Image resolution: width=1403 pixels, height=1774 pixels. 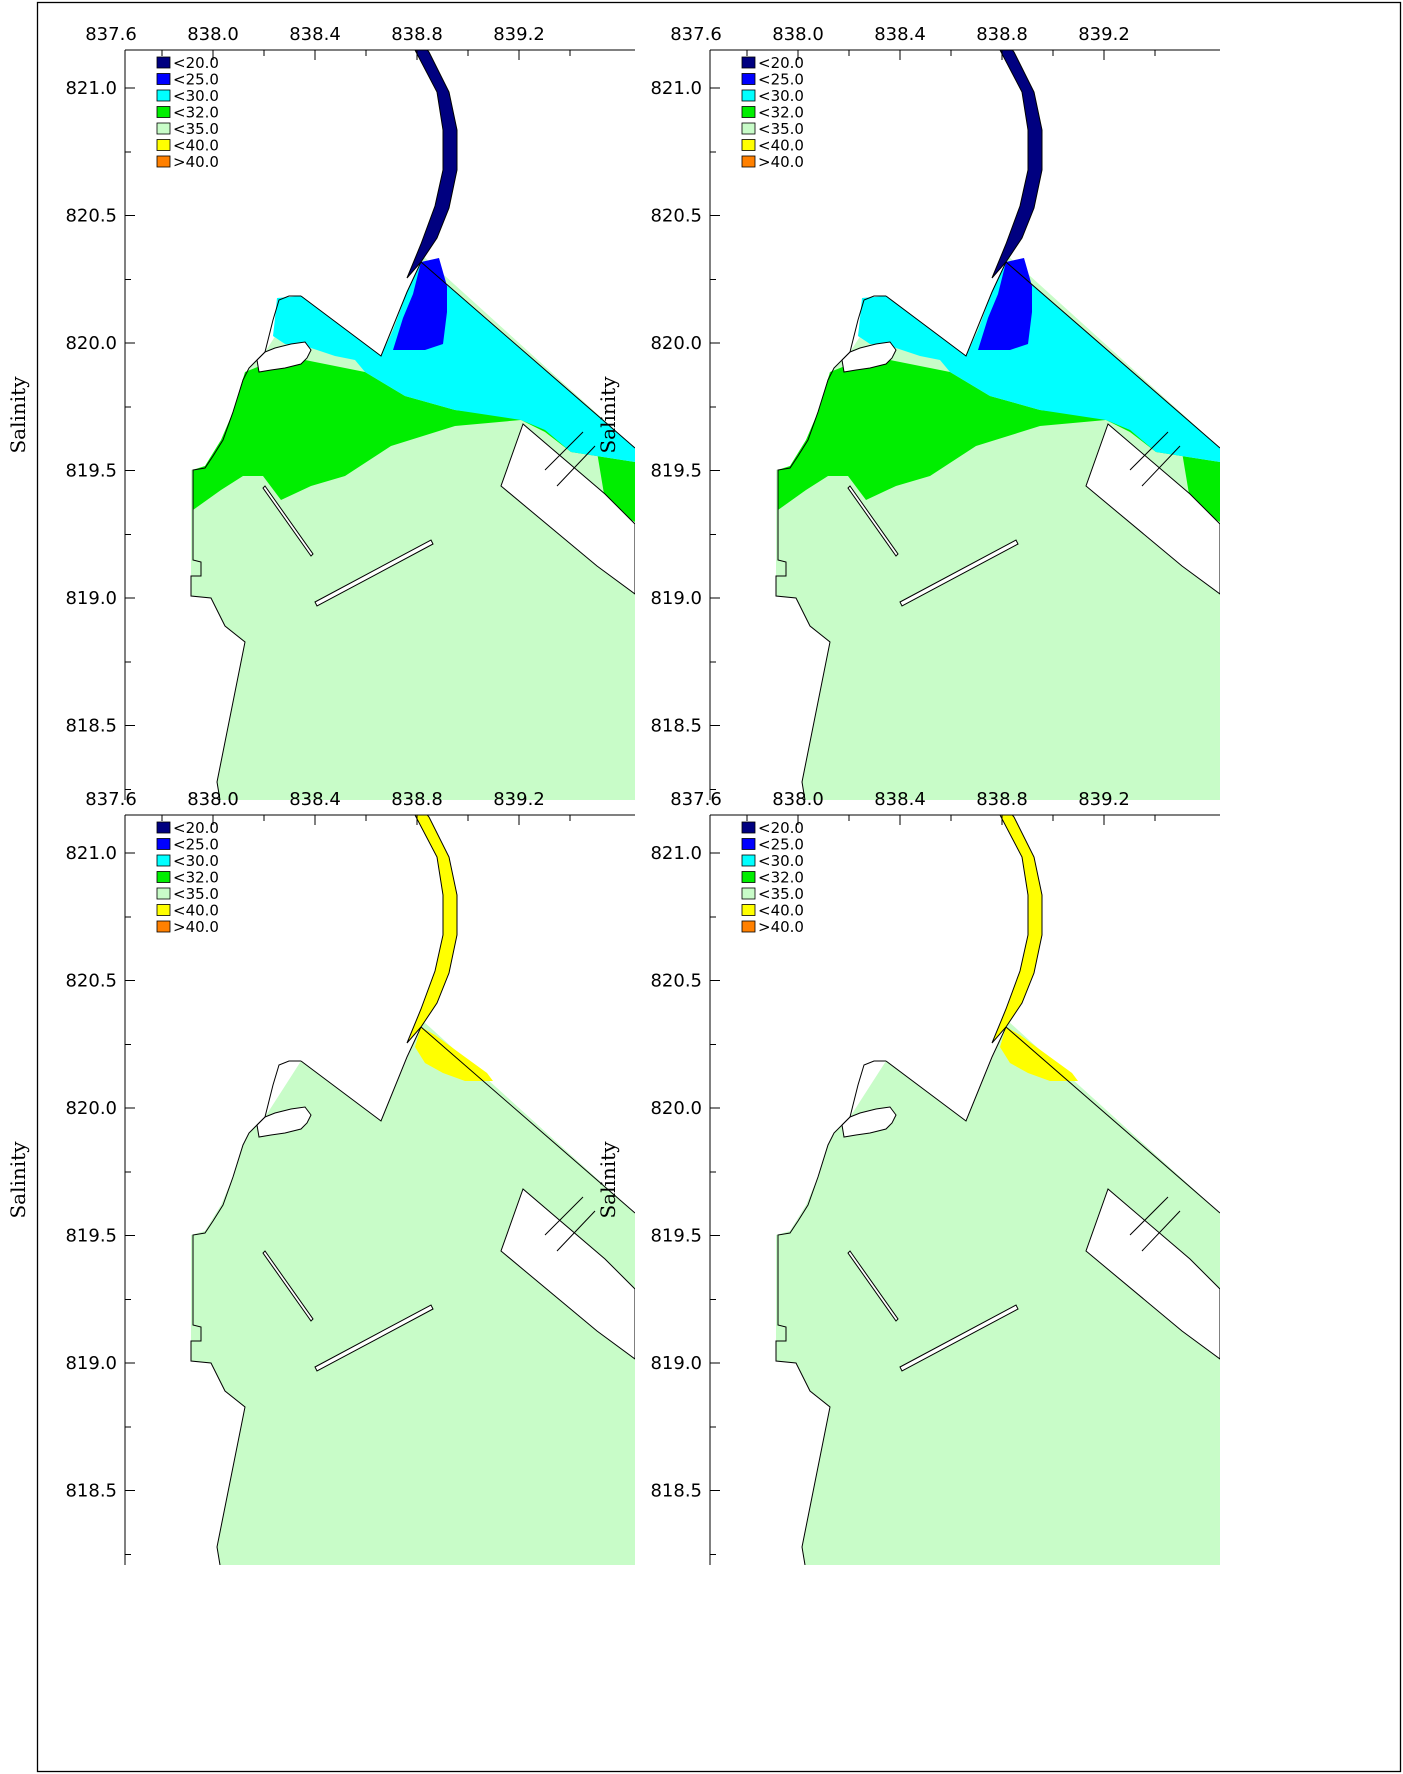 What do you see at coordinates (608, 415) in the screenshot?
I see `y-axis-label: Salinity` at bounding box center [608, 415].